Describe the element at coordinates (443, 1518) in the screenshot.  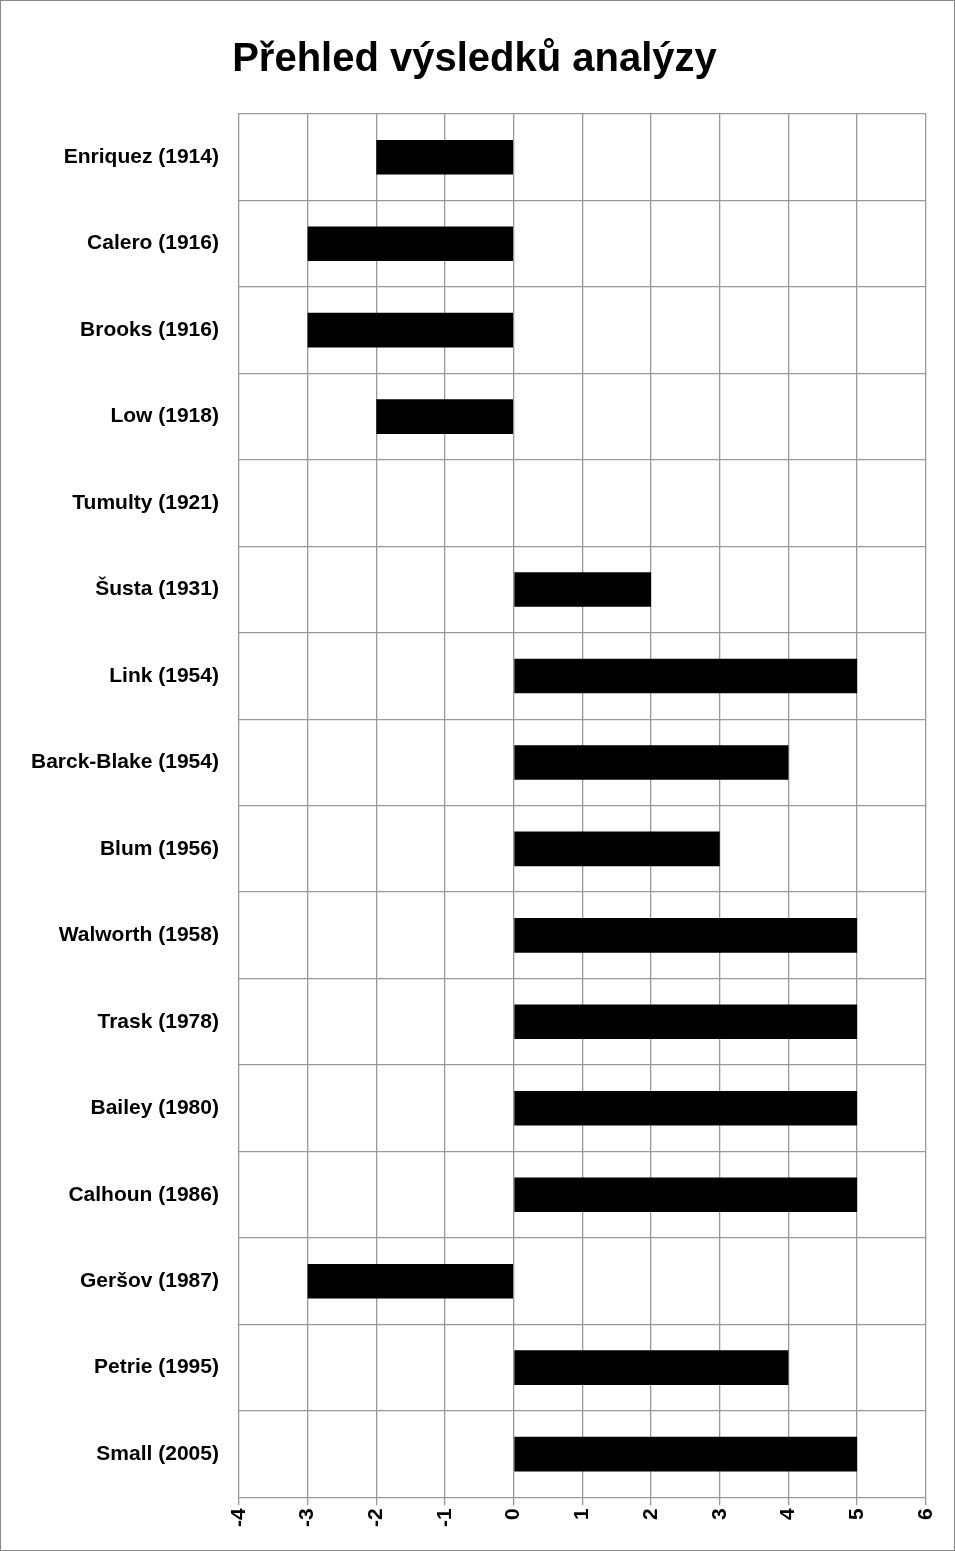
I see `x-tick-label: -1` at that location.